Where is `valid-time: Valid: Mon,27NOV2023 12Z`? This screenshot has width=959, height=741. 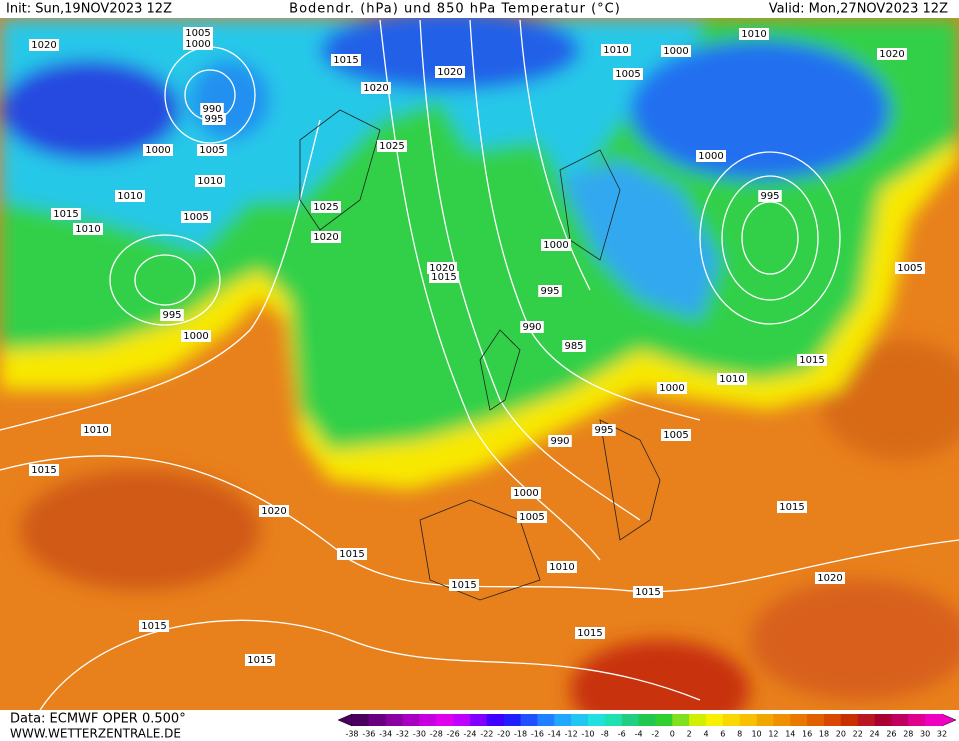
valid-time: Valid: Mon,27NOV2023 12Z is located at coordinates (858, 9).